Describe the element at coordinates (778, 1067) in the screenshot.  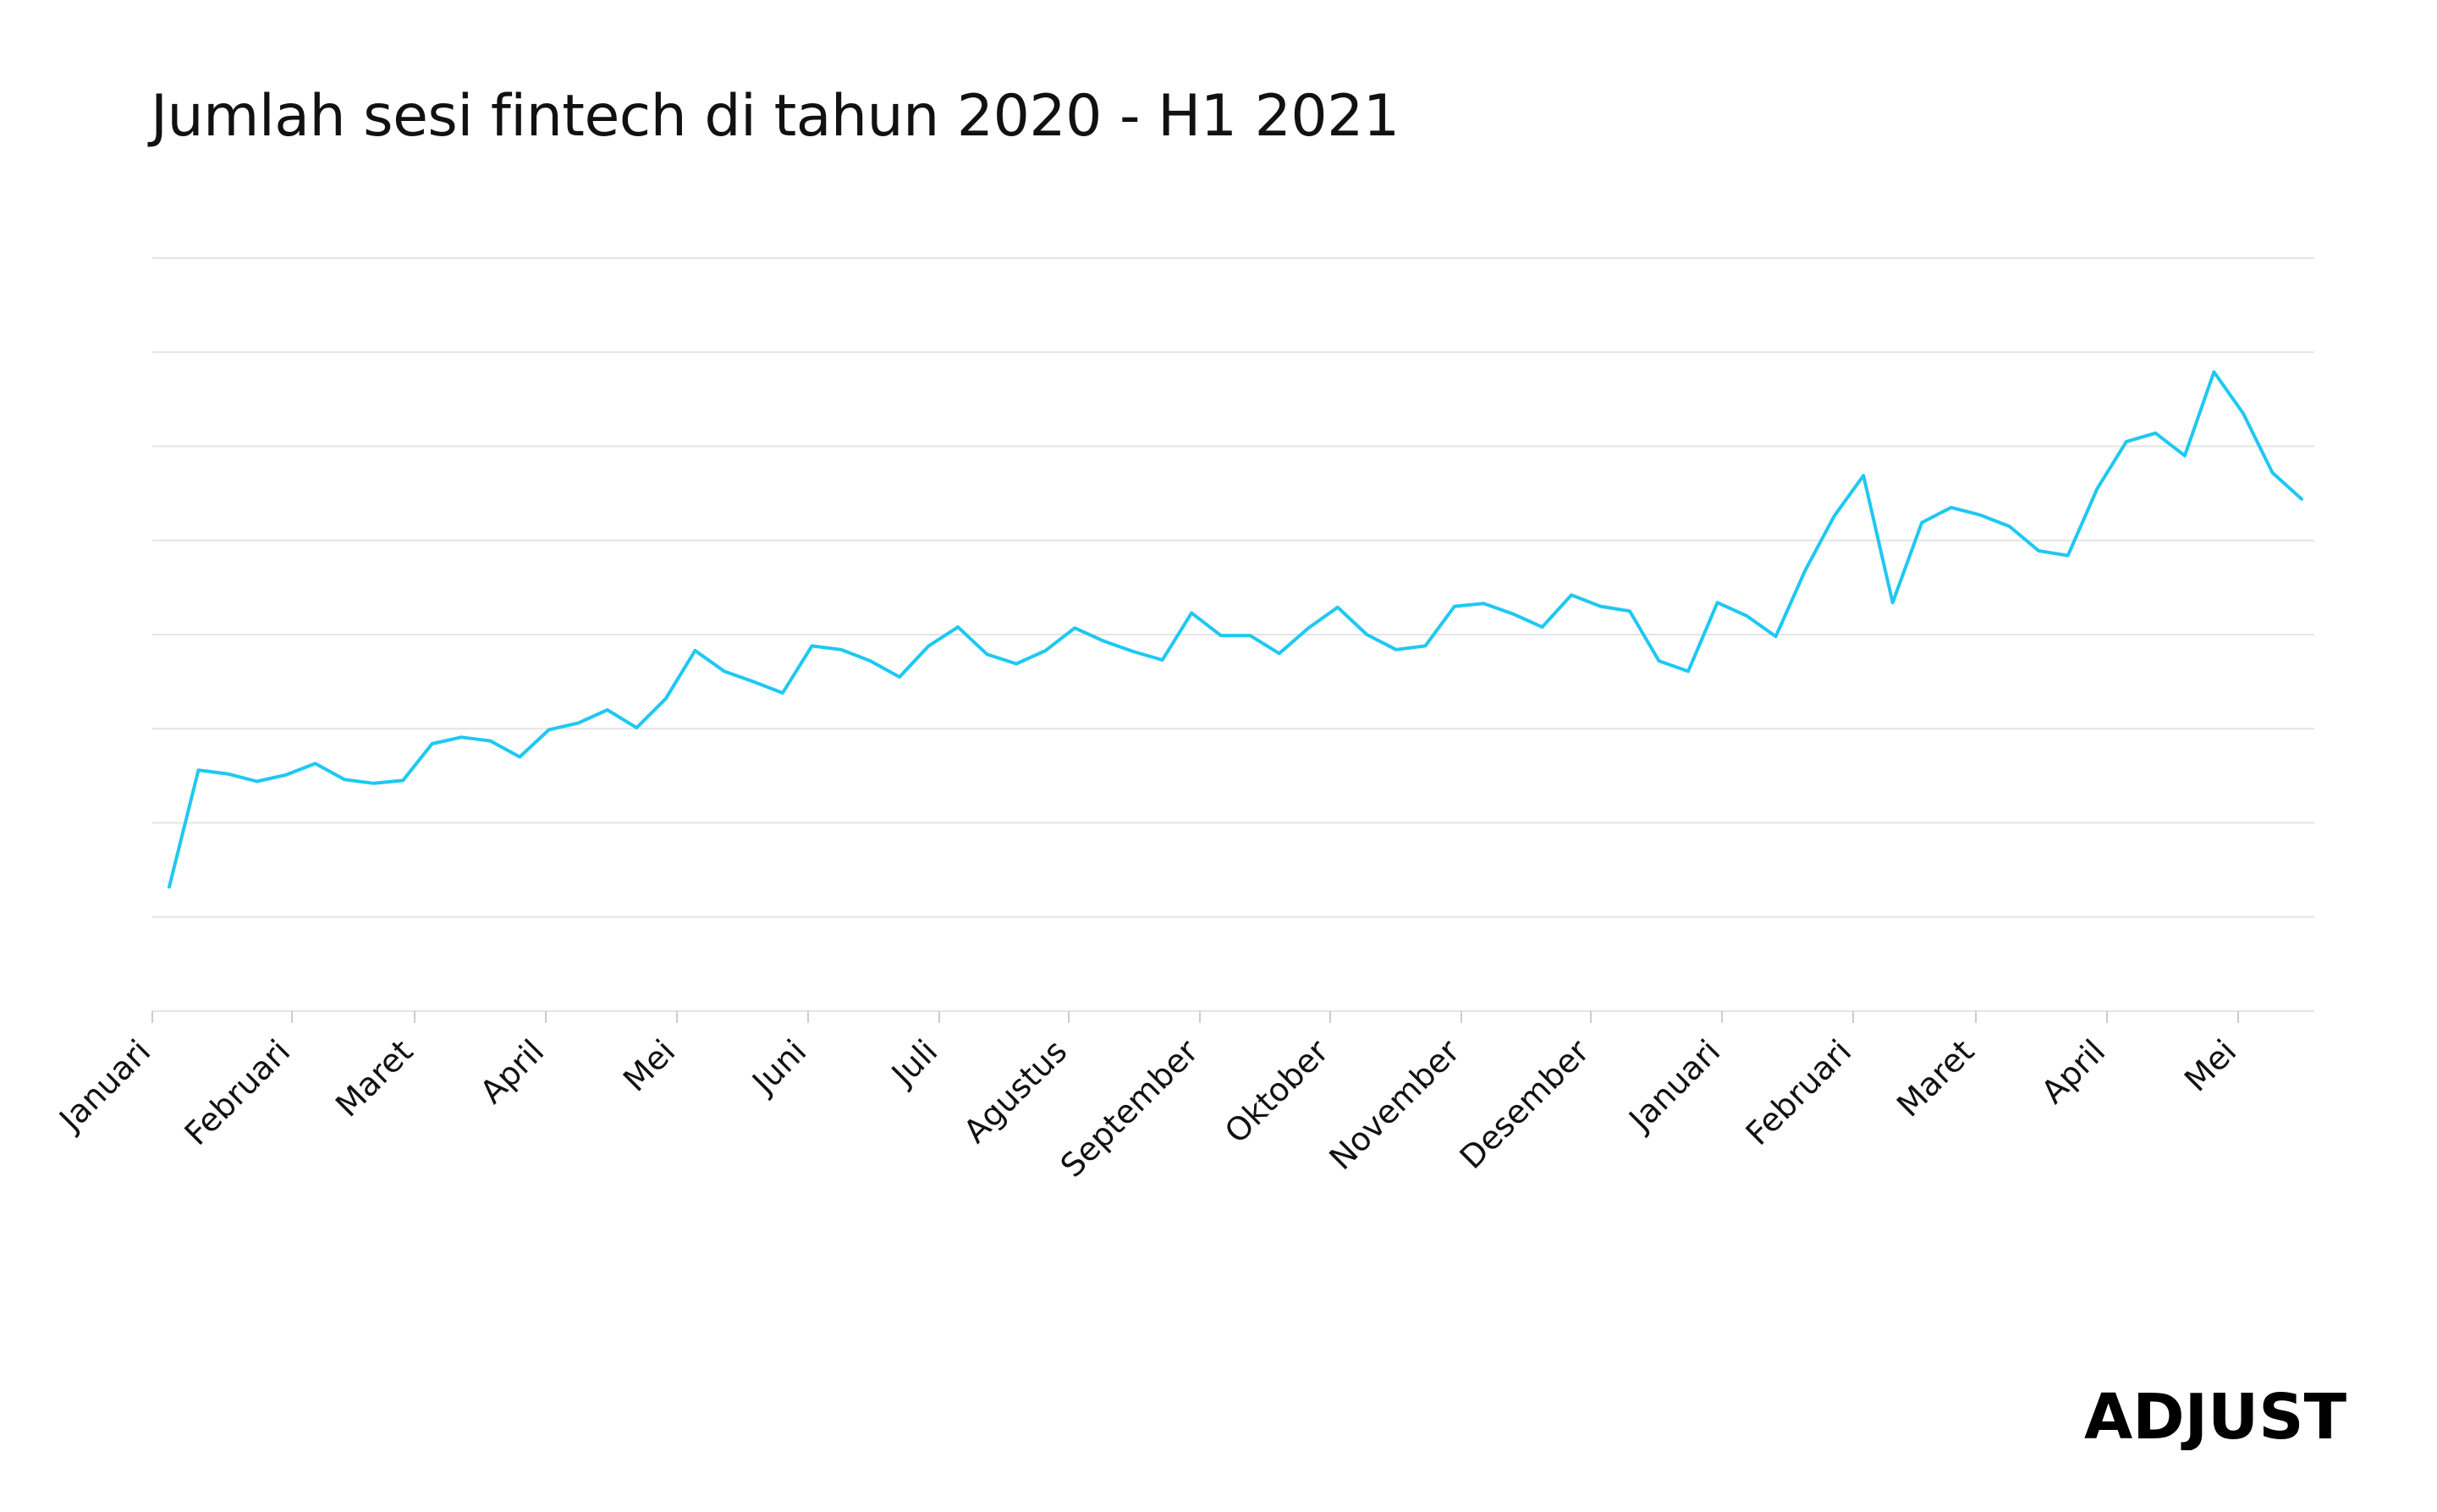
I see `x-tick-label: Juni` at that location.